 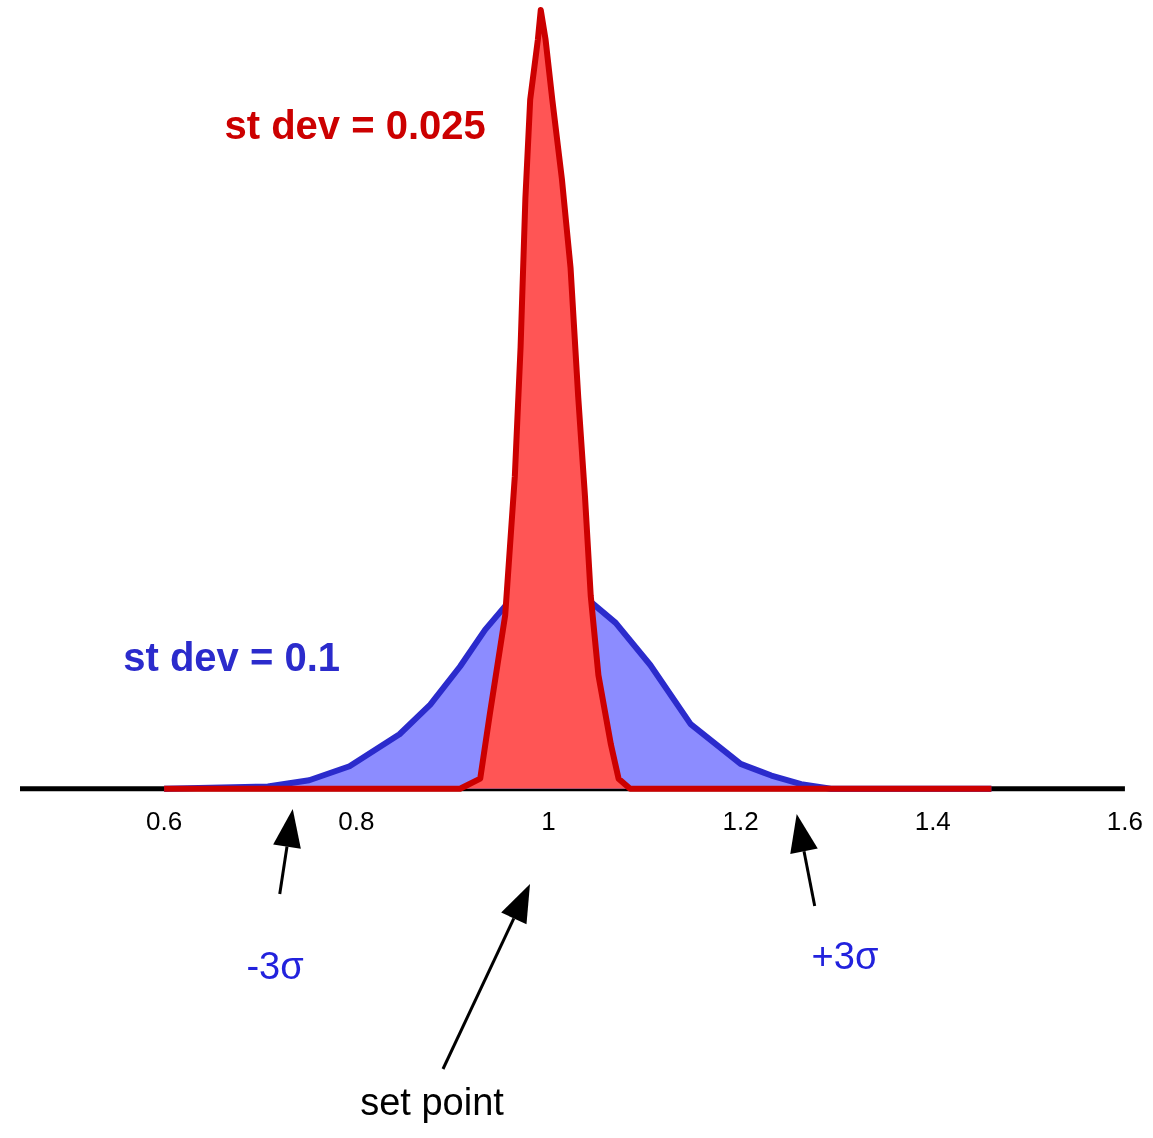 I want to click on x-tick-label: 0.8, so click(x=356, y=820).